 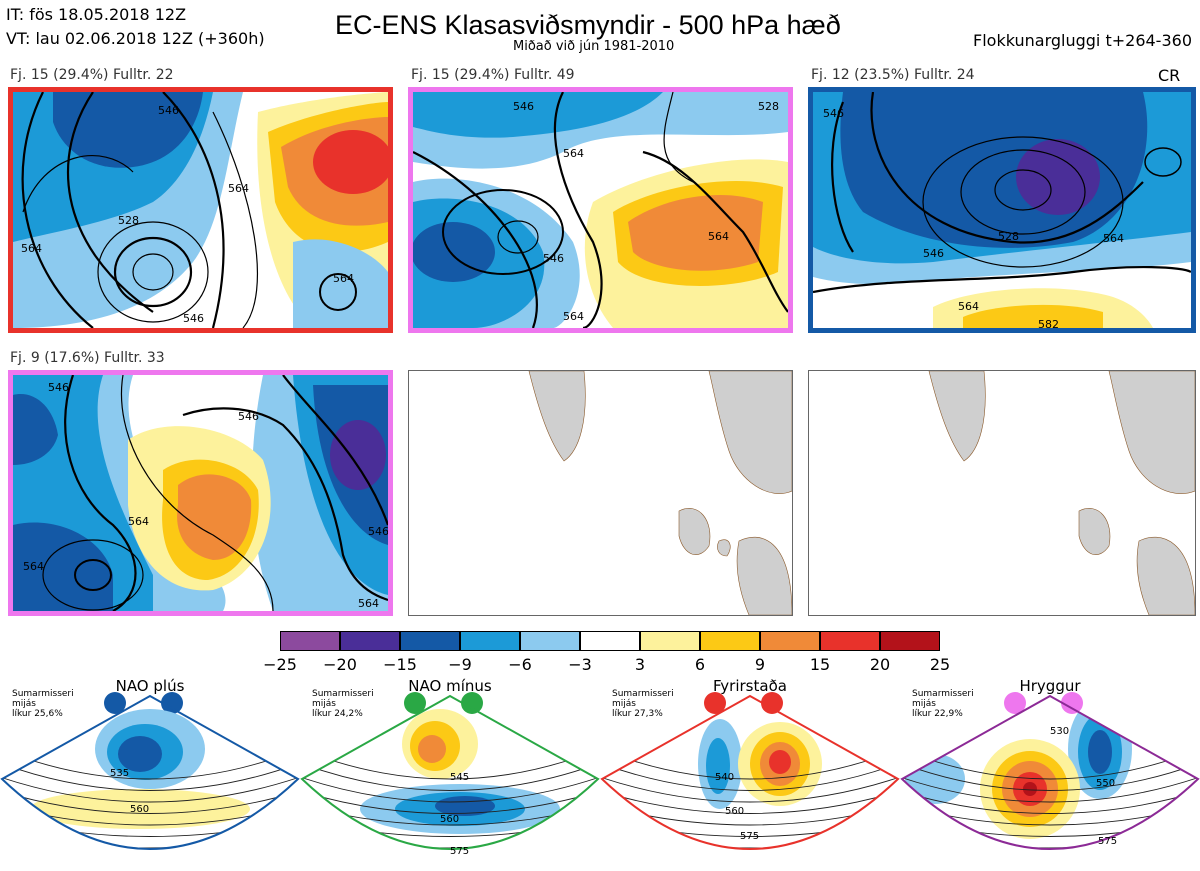 What do you see at coordinates (343, 704) in the screenshot?
I see `regime-info: Sumarmisseri mijás líkur 24,2%` at bounding box center [343, 704].